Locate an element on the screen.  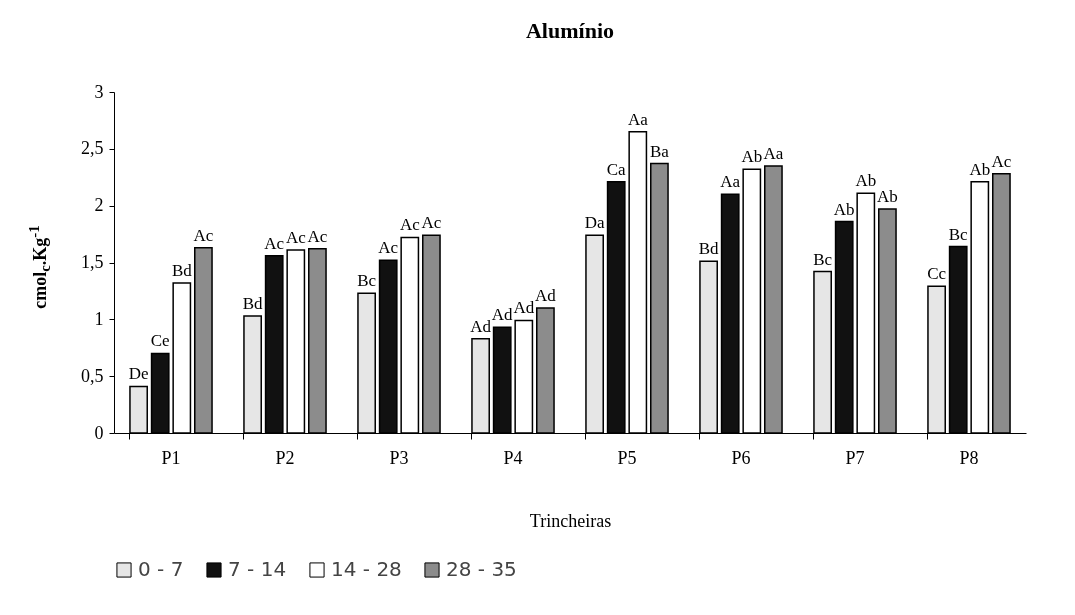
x-tick-label: P5 is located at coordinates (627, 457).